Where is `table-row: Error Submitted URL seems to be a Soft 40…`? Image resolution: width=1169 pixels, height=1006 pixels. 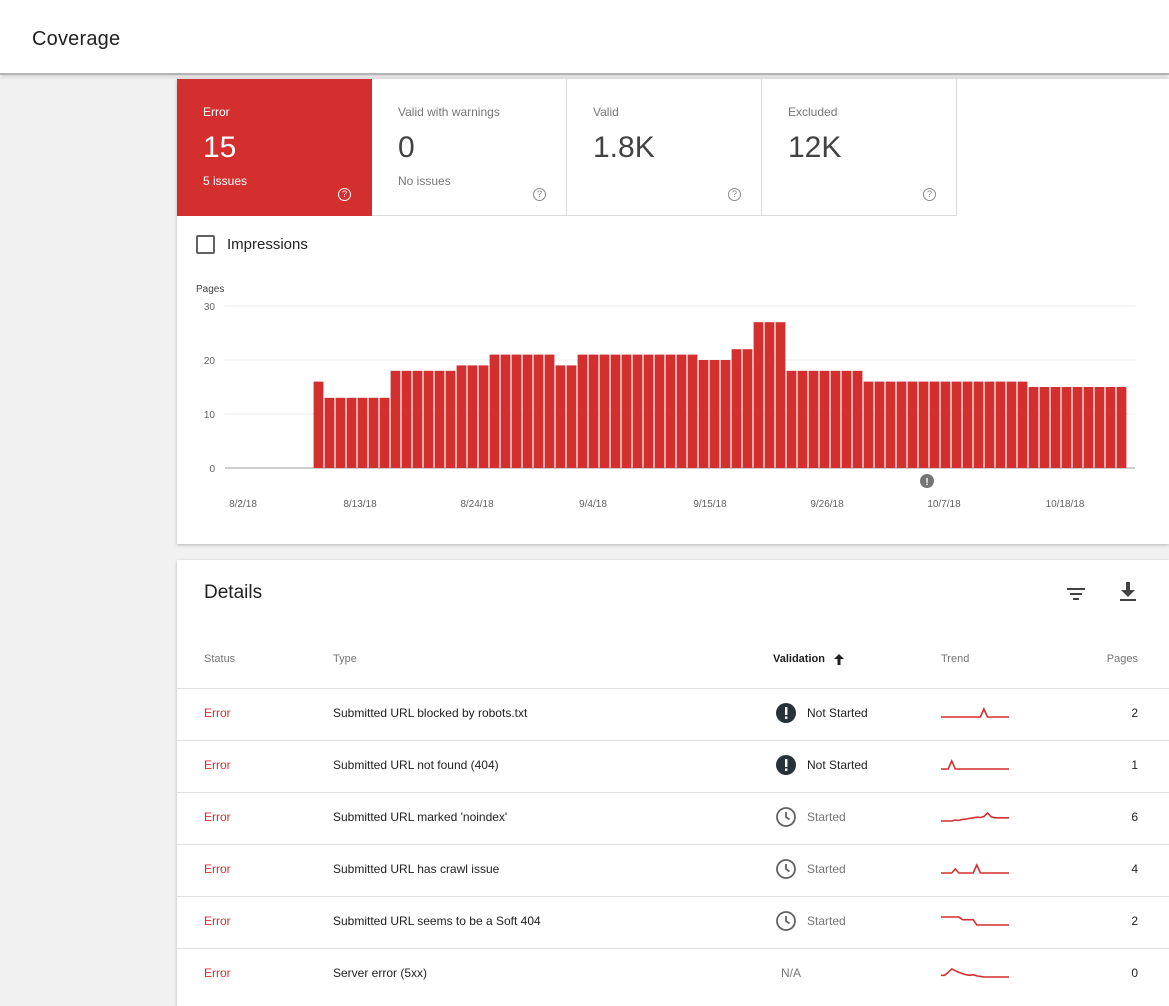 table-row: Error Submitted URL seems to be a Soft 40… is located at coordinates (673, 922).